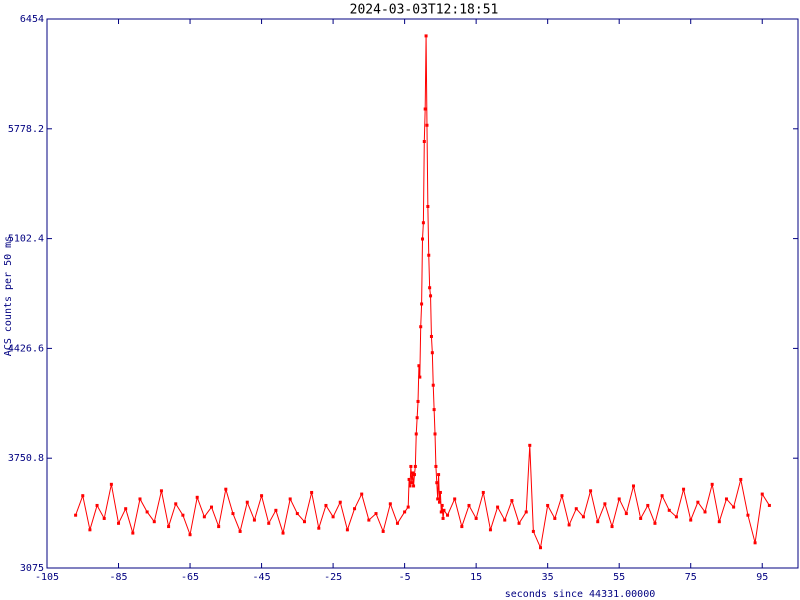 The image size is (800, 600). Describe the element at coordinates (619, 577) in the screenshot. I see `x-tick-label: 55` at that location.